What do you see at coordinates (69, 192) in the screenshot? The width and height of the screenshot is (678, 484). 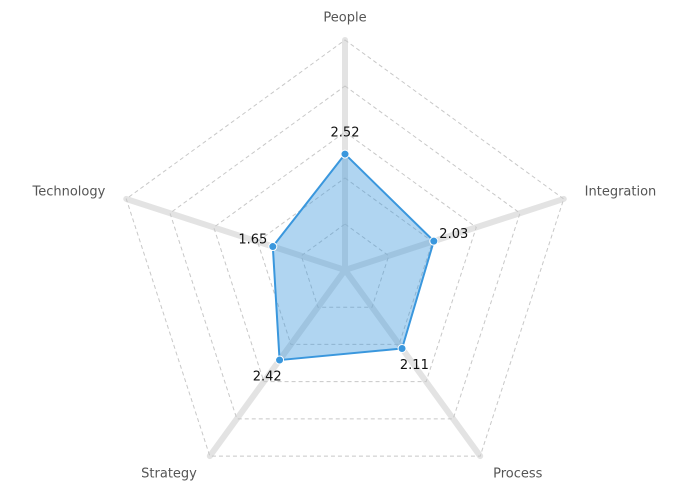 I see `axis-label: Technology` at bounding box center [69, 192].